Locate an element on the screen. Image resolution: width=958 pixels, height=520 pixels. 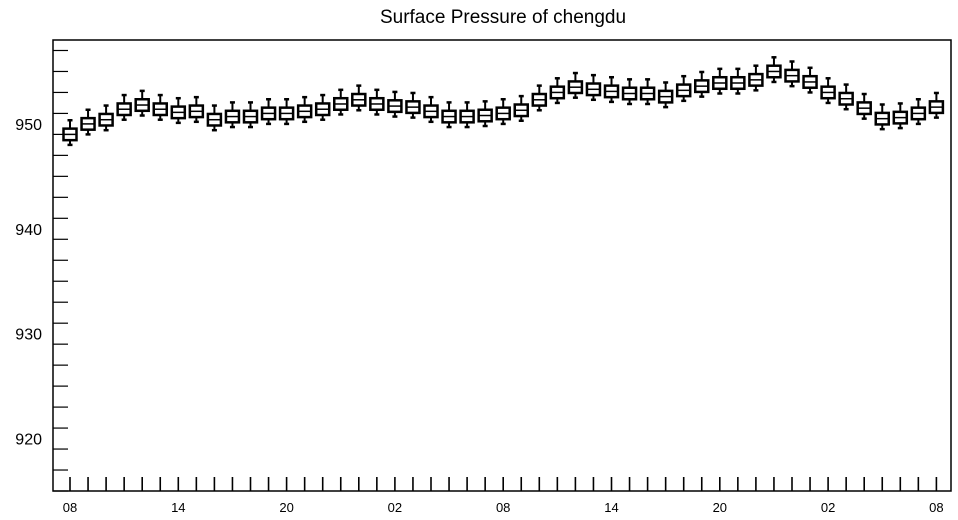
x-axis: 08 14 20 02 08 14 20 02 08 is located at coordinates (503, 496).